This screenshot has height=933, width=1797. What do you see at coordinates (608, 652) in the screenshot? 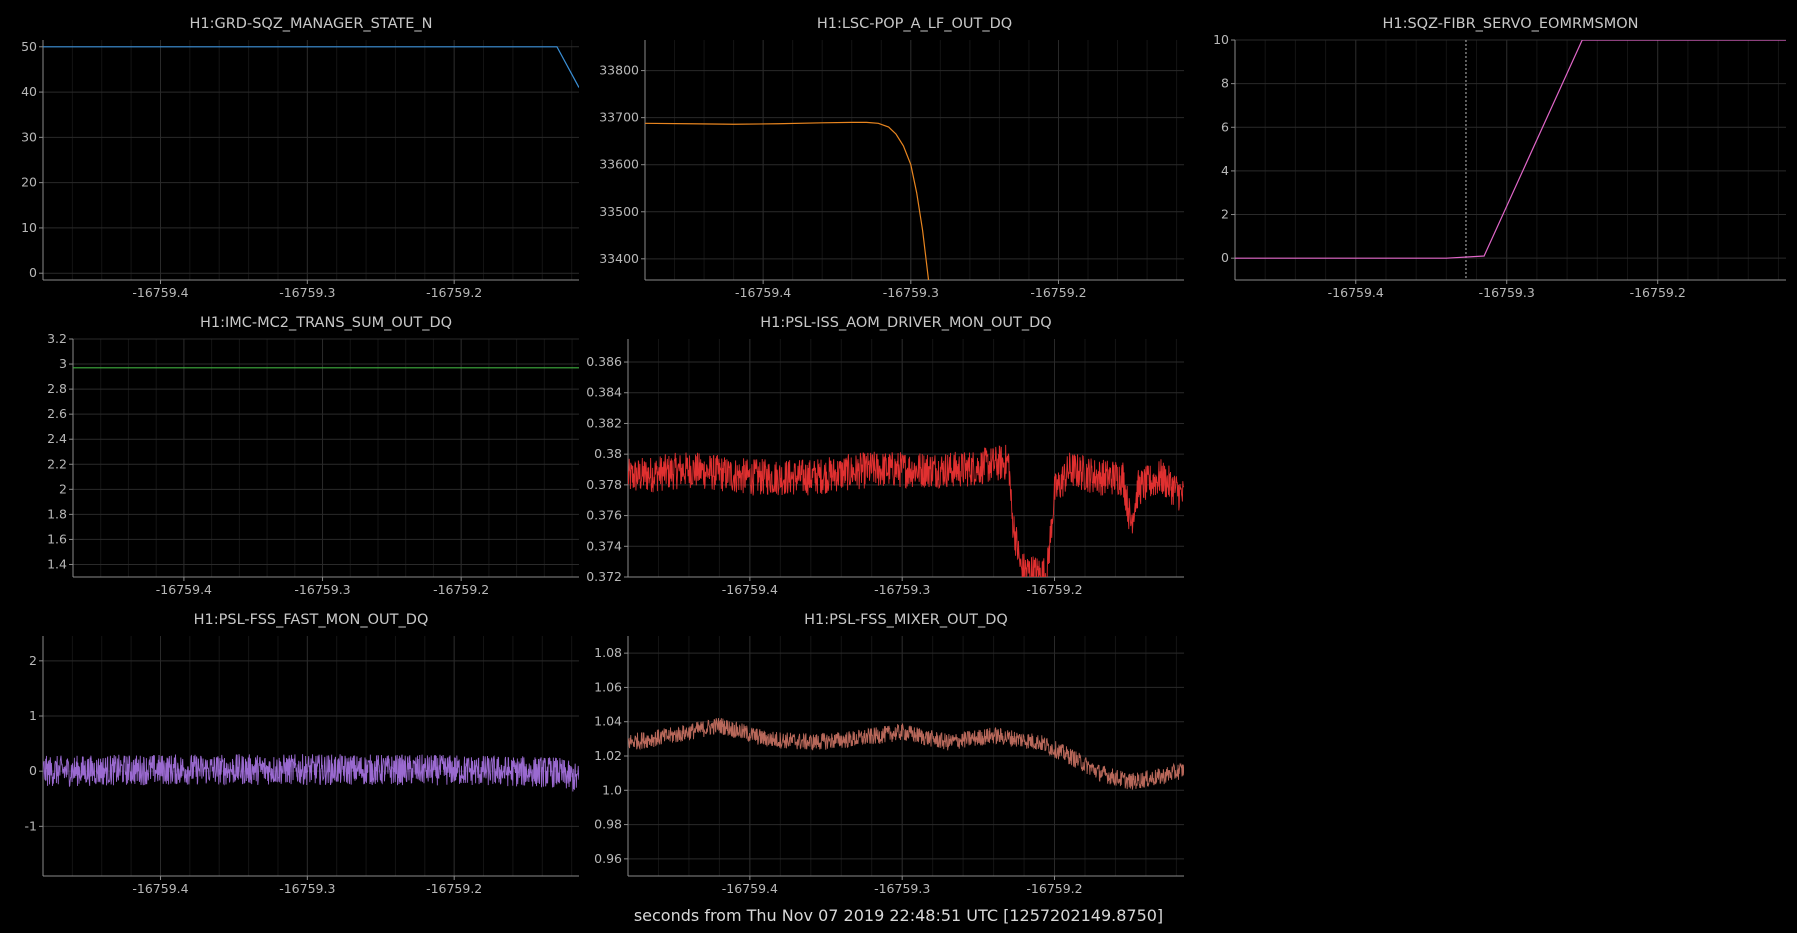
I see `y-tick-label: 1.08` at bounding box center [608, 652].